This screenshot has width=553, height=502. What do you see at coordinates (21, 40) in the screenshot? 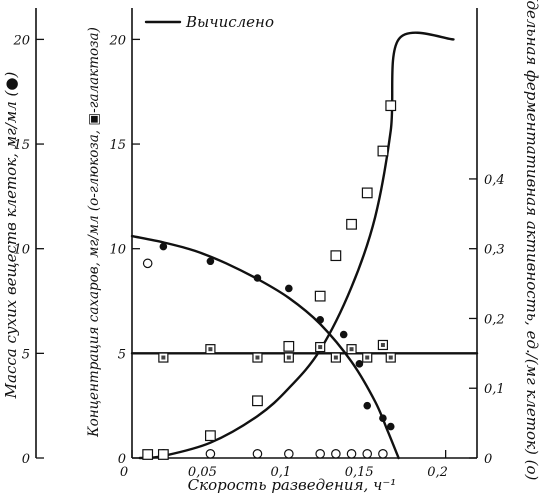
I see `y-outer-tick-label-4: 20` at bounding box center [21, 40].